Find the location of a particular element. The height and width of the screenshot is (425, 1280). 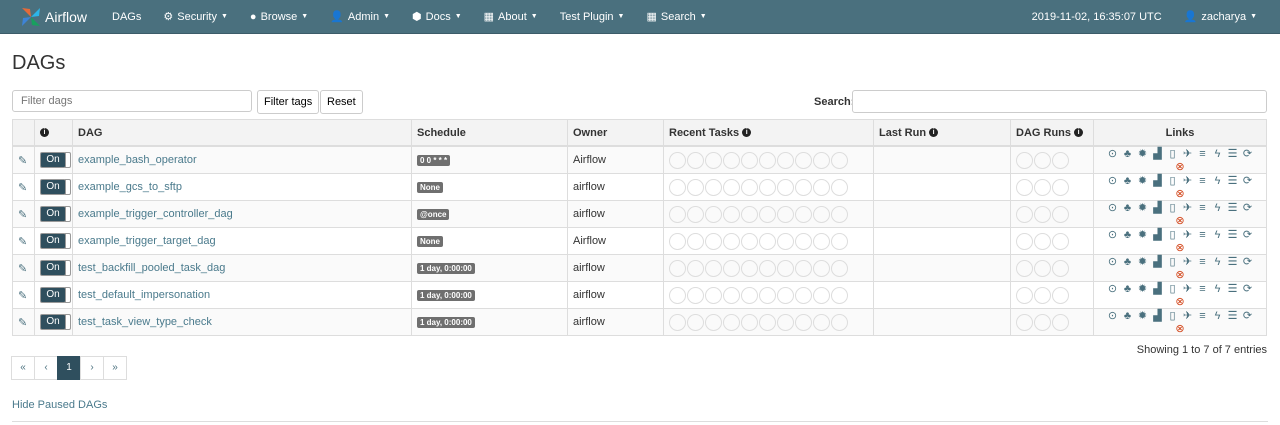

dag-link: test_default_impersonation is located at coordinates (144, 295).